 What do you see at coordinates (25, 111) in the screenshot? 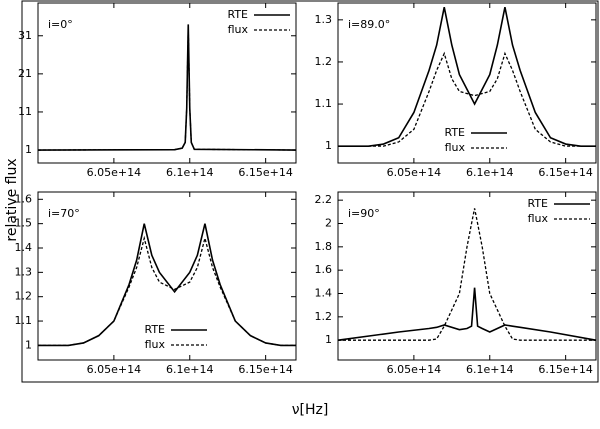
I see `y-tick-label: 11` at bounding box center [25, 111].